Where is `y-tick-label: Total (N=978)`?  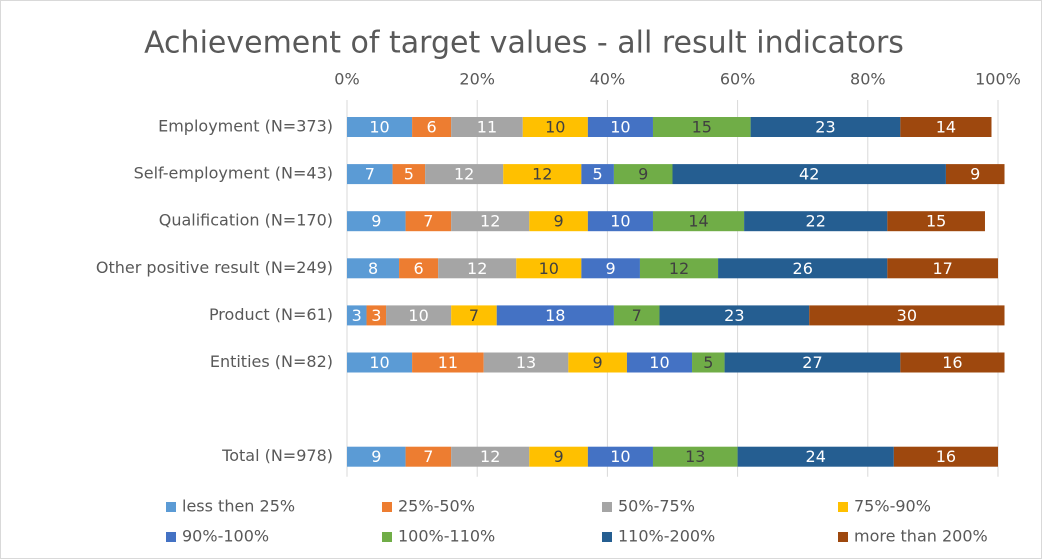
y-tick-label: Total (N=978) is located at coordinates (277, 455).